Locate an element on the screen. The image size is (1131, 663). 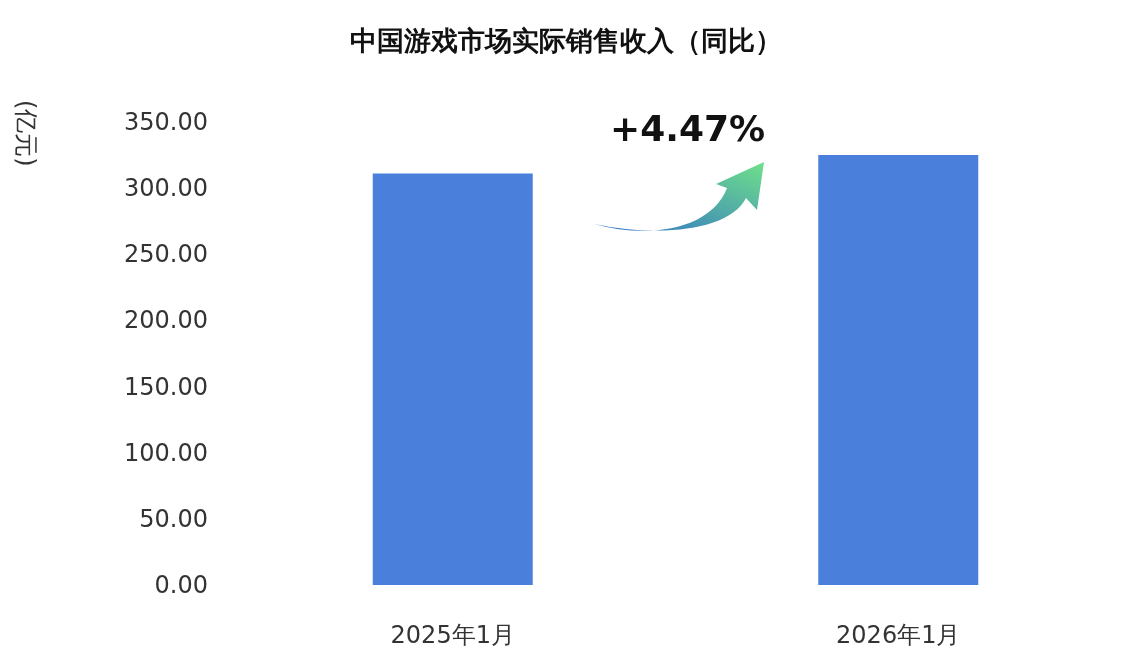
y-tick-label: 300.00 is located at coordinates (166, 188).